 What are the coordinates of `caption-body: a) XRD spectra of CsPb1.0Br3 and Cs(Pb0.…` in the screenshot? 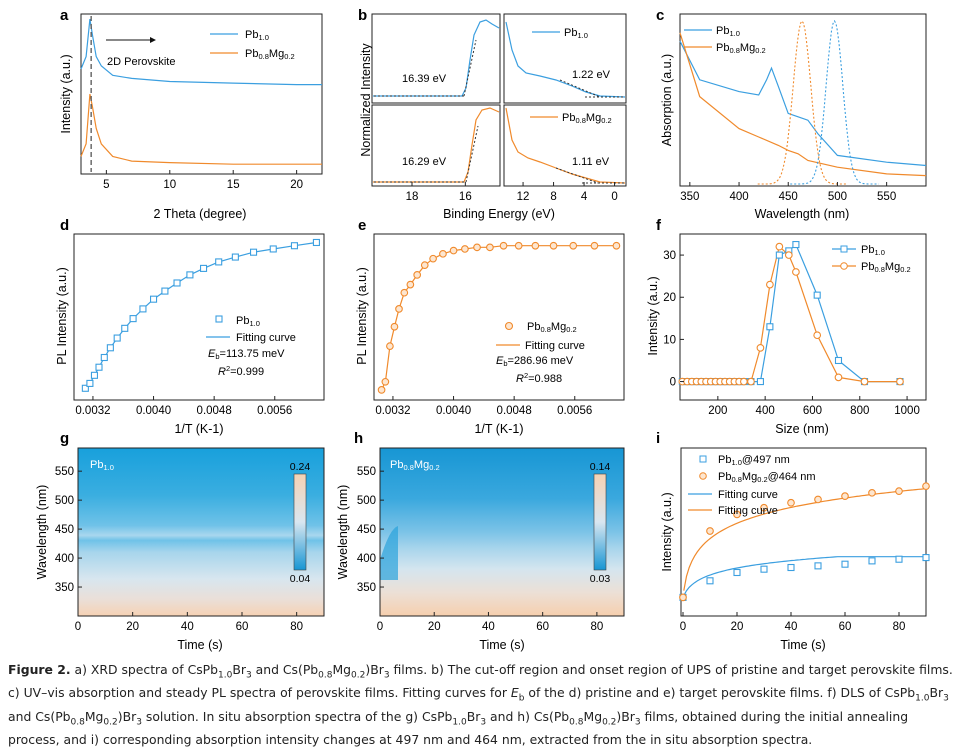 It's located at (480, 704).